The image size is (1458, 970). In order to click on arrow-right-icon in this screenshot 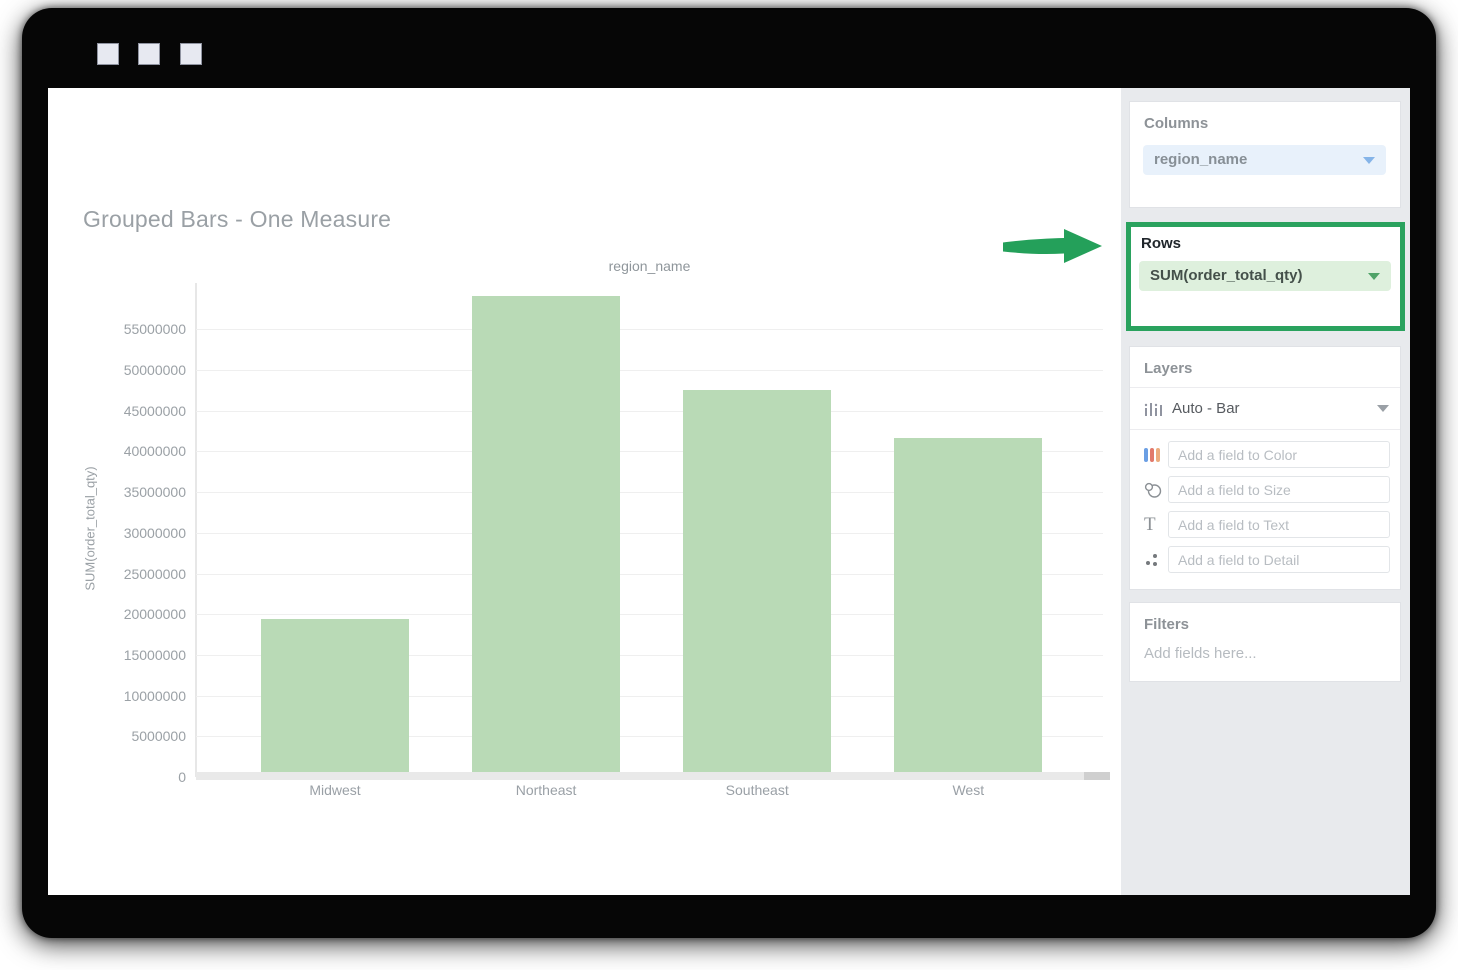, I will do `click(1052, 246)`.